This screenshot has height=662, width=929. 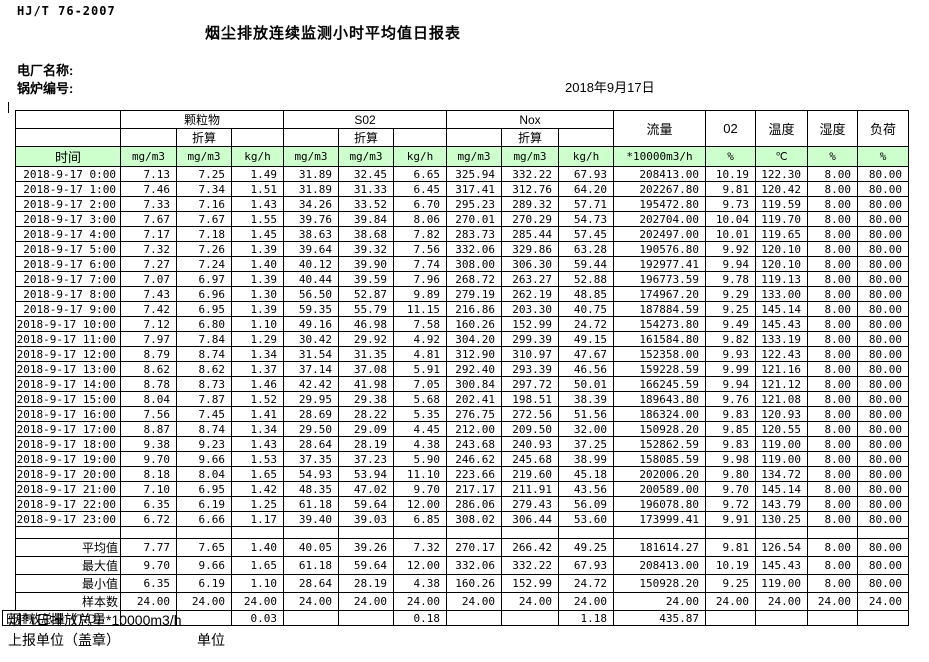 What do you see at coordinates (311, 444) in the screenshot?
I see `data-cell: 28.64` at bounding box center [311, 444].